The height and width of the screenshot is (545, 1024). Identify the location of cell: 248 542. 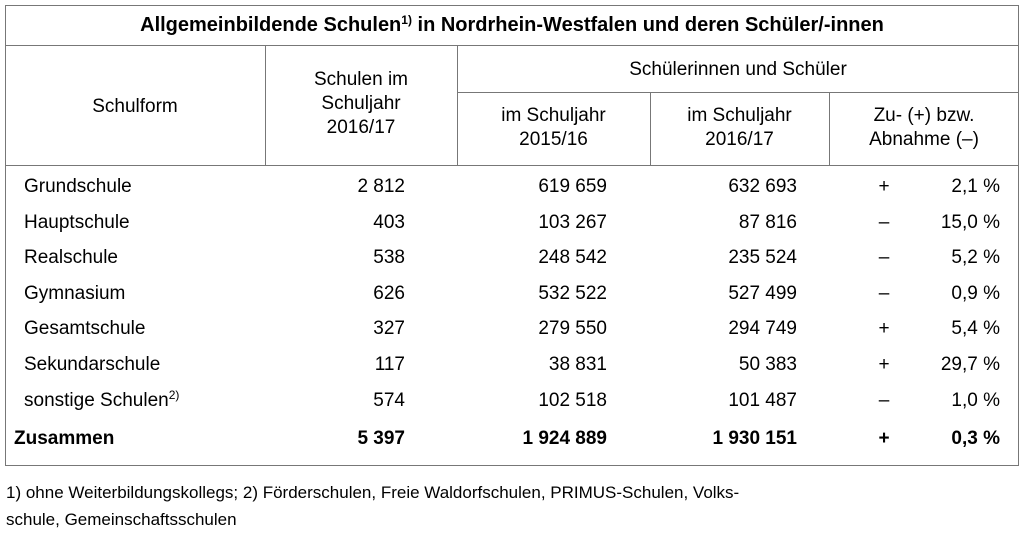
(572, 258).